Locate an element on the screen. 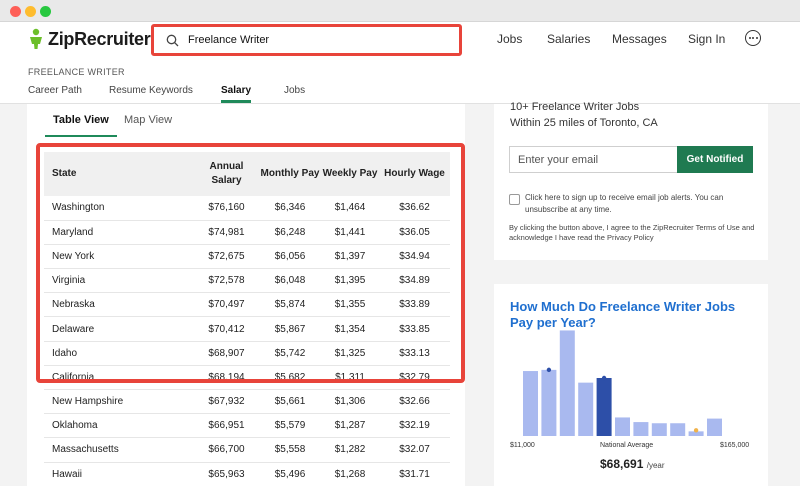  tab-salary: Salary is located at coordinates (236, 94).